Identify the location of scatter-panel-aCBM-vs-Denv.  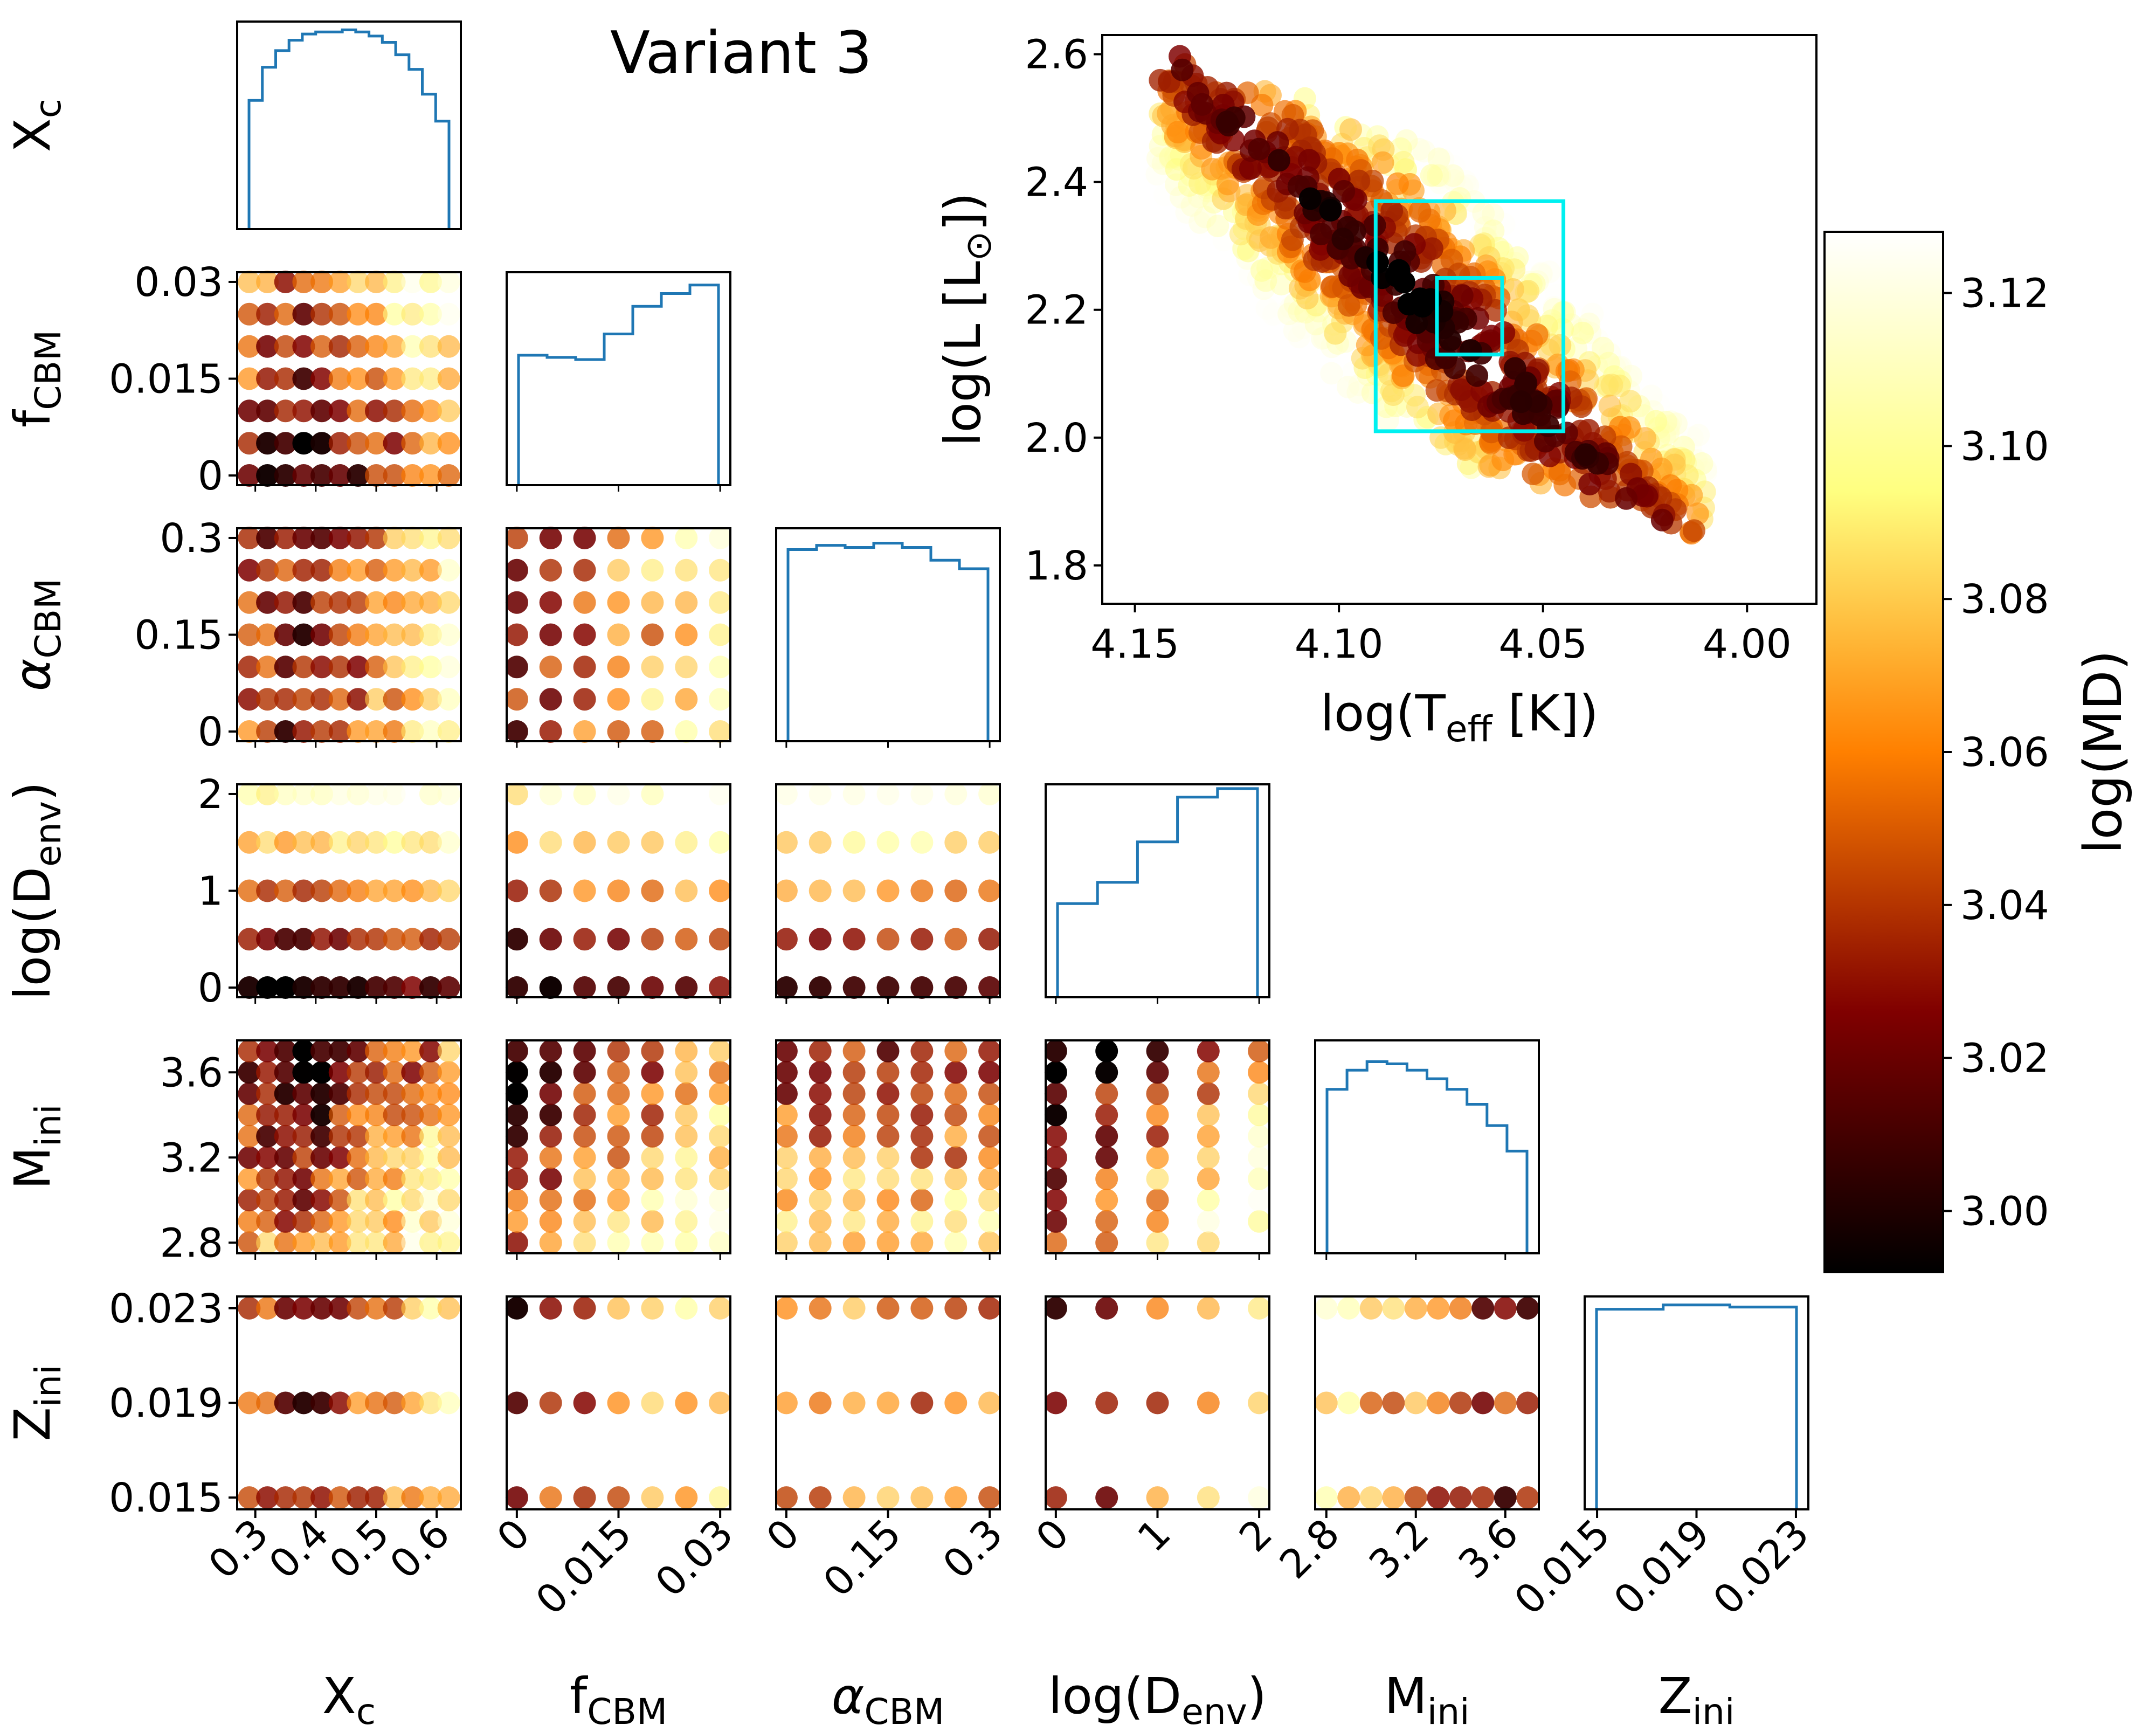
(888, 891).